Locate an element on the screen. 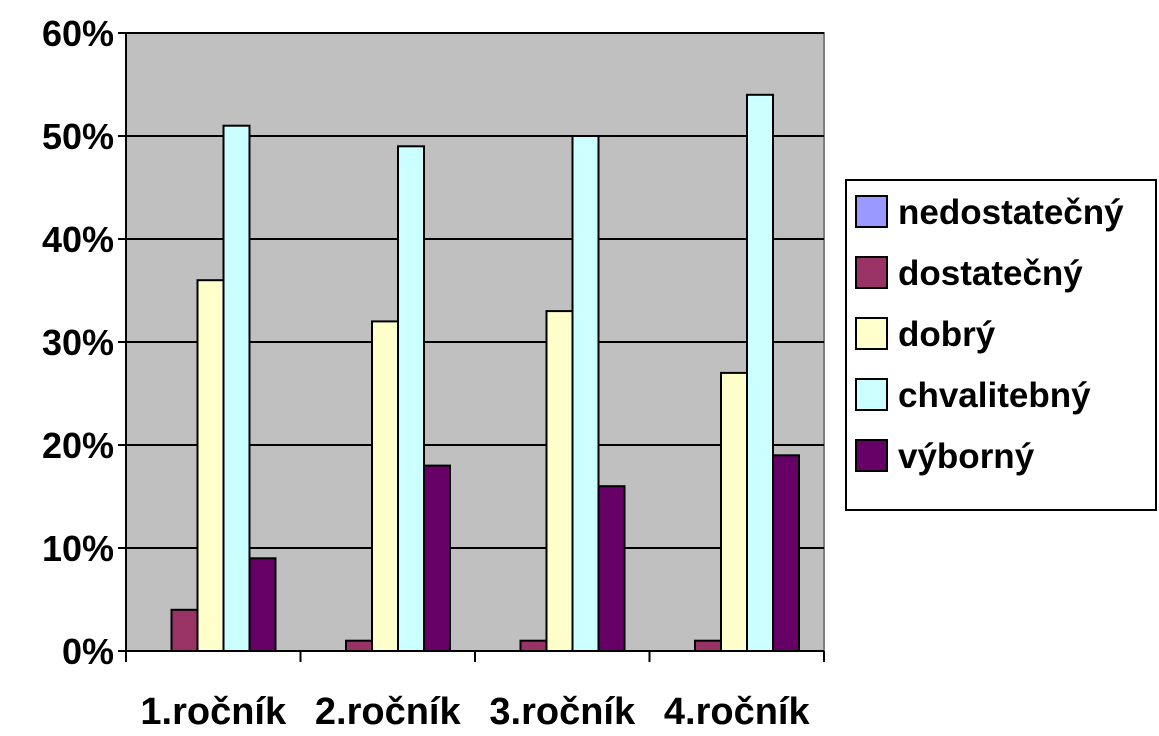  legend-label: chvalitebný is located at coordinates (994, 395).